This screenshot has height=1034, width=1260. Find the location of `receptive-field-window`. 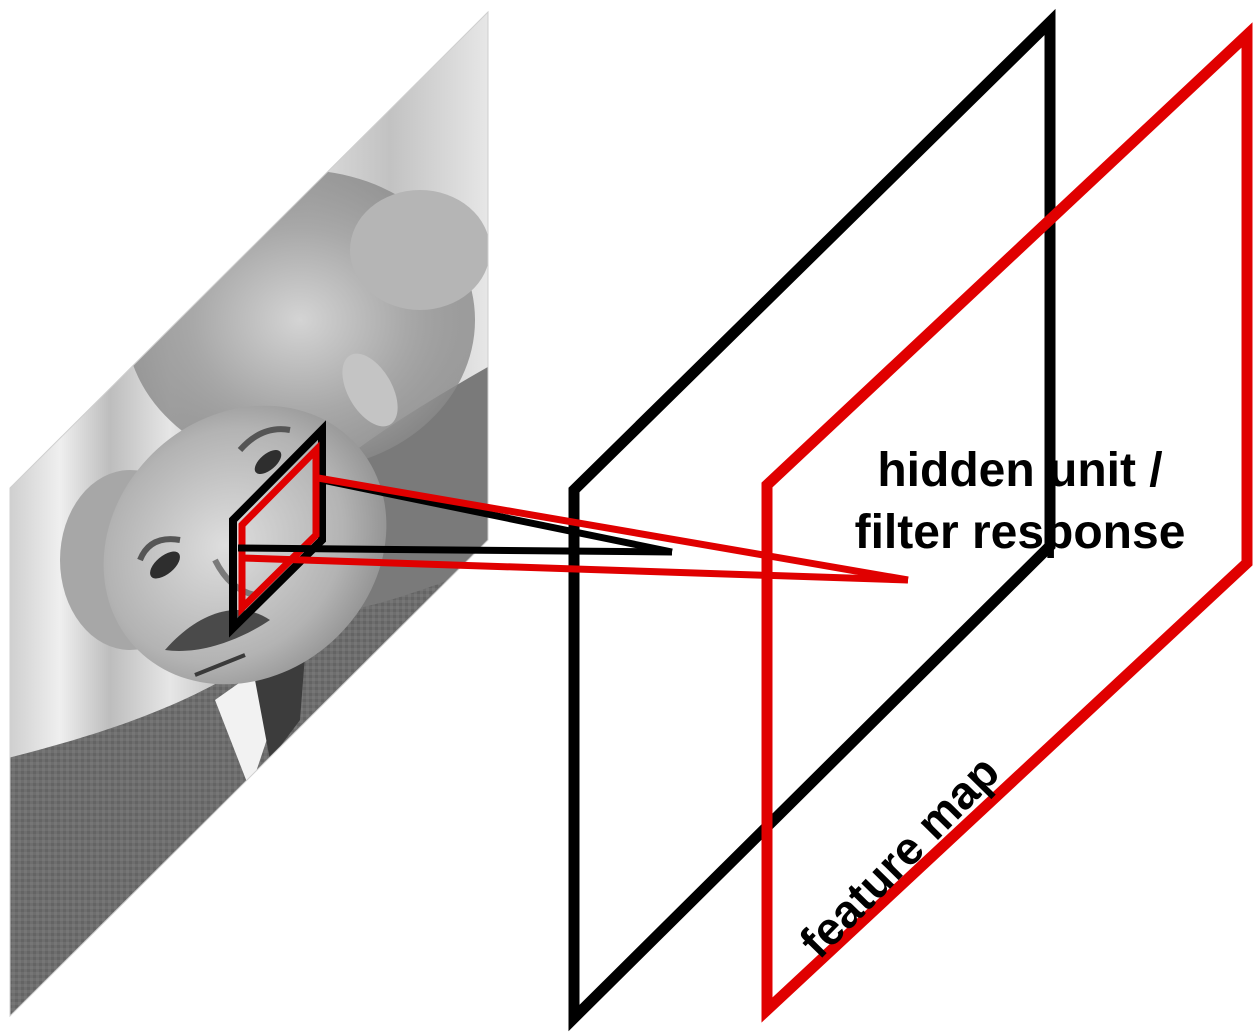

receptive-field-window is located at coordinates (277, 529).